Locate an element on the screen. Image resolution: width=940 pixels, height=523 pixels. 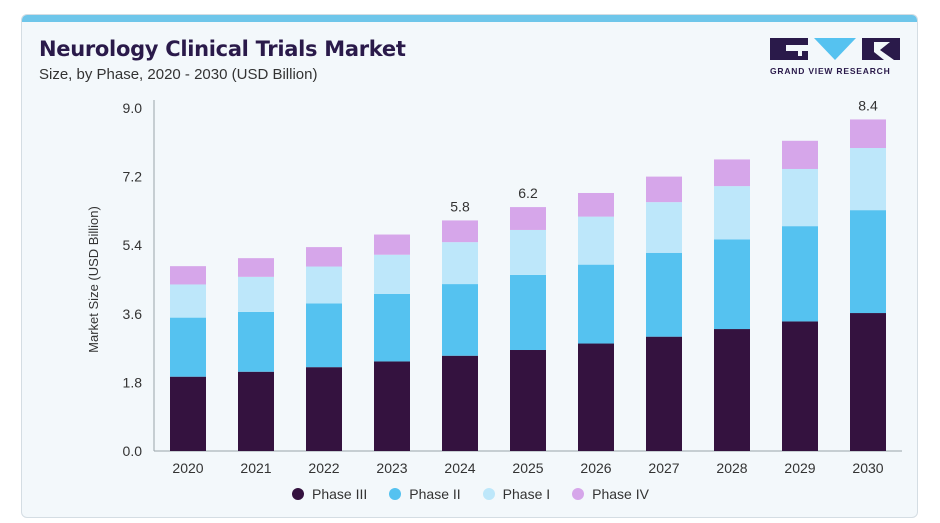
grand-view-research-logo is located at coordinates (835, 49).